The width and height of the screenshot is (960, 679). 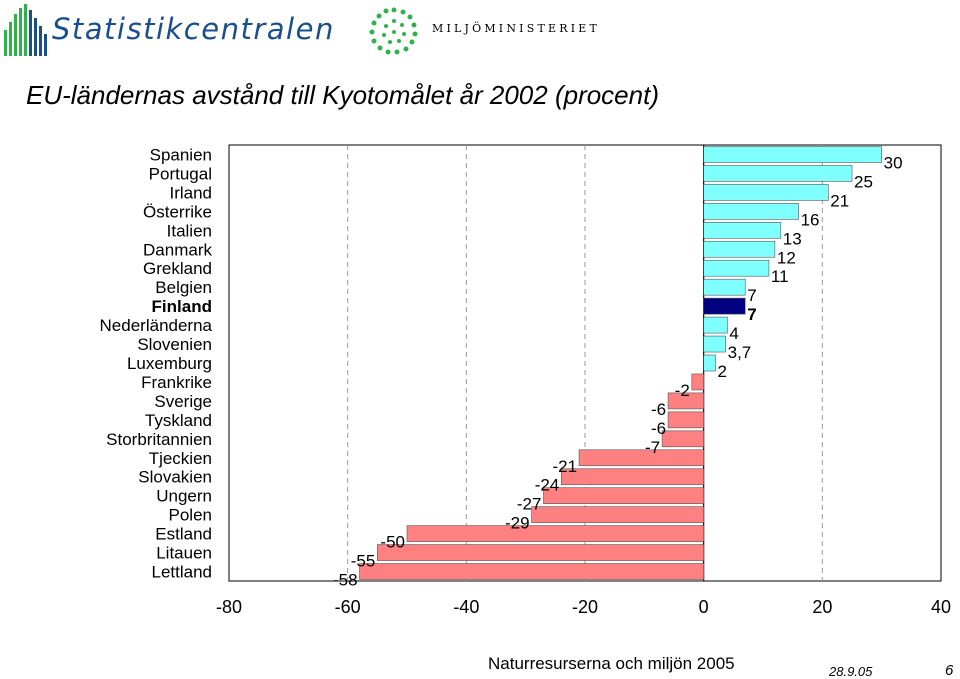 I want to click on date-stamp: 28.9.05, so click(x=851, y=671).